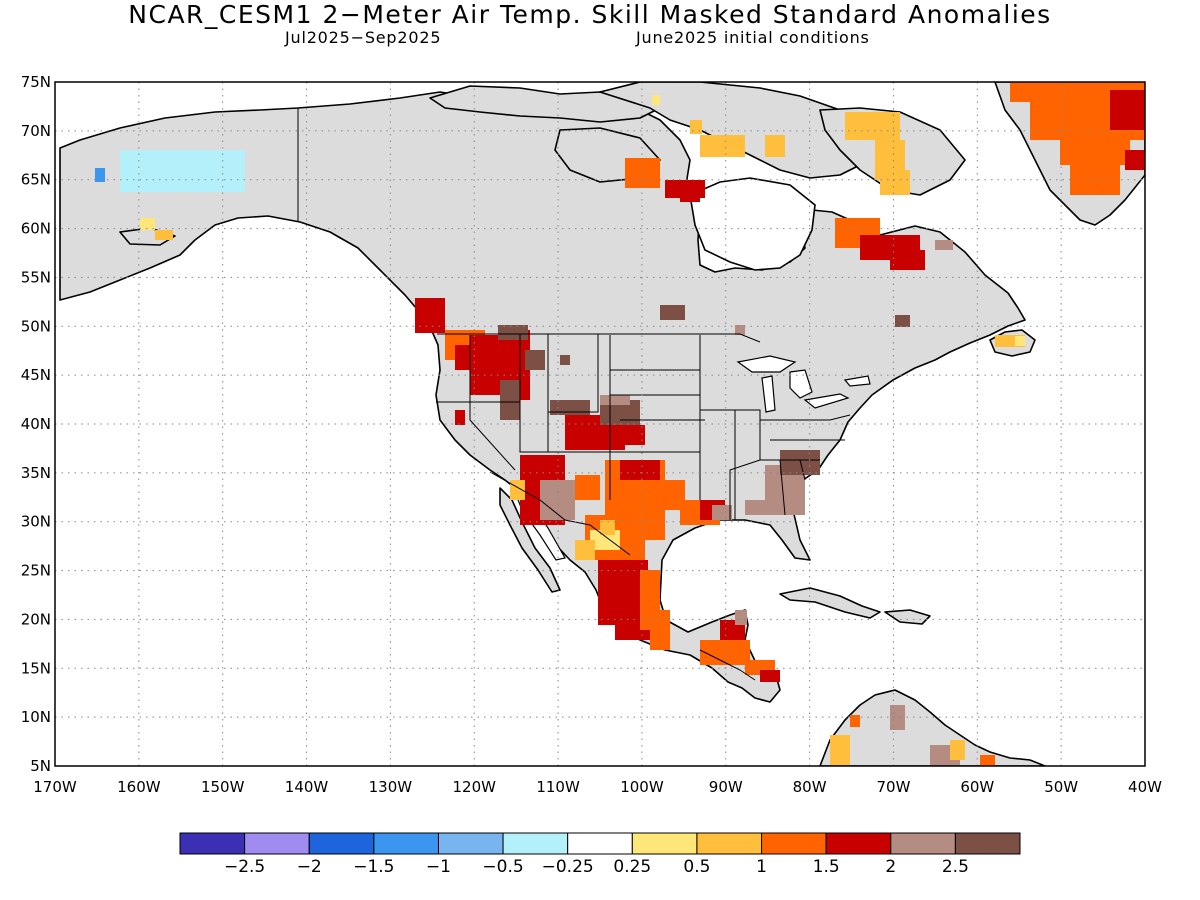  What do you see at coordinates (36, 473) in the screenshot?
I see `lat-label: 35N` at bounding box center [36, 473].